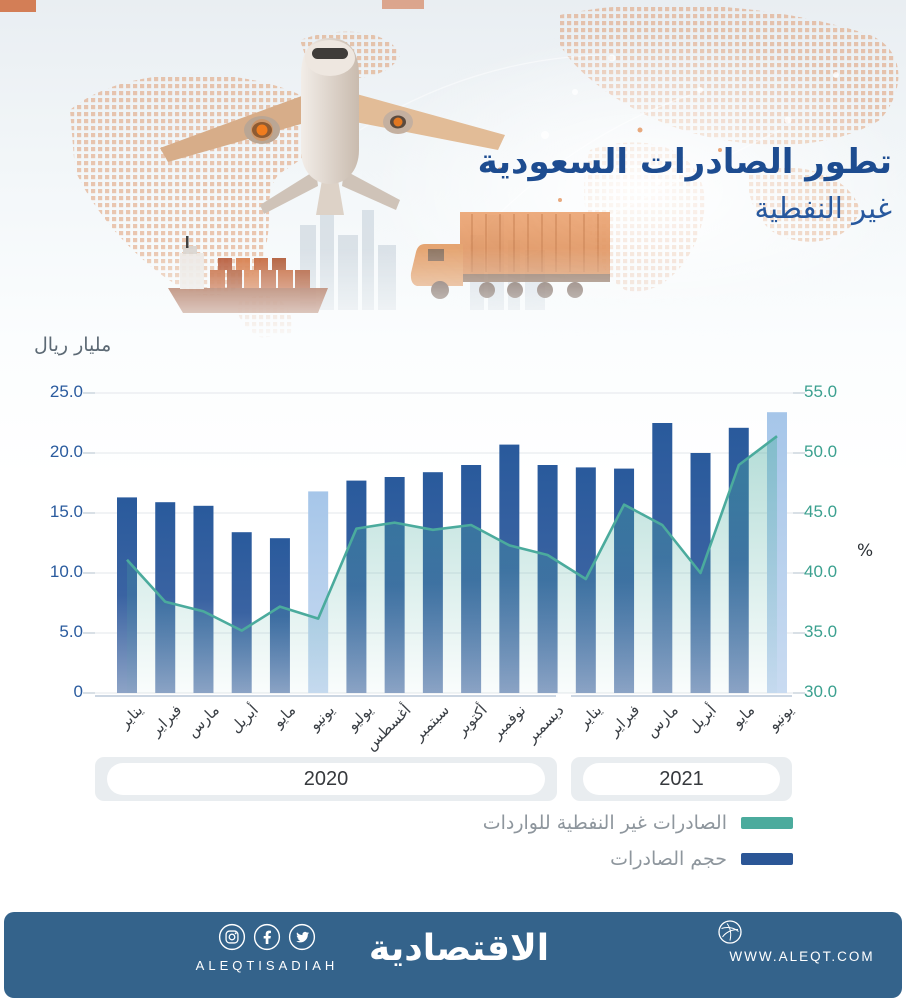 The width and height of the screenshot is (906, 1000). I want to click on bar-أغسطس-2020, so click(394, 585).